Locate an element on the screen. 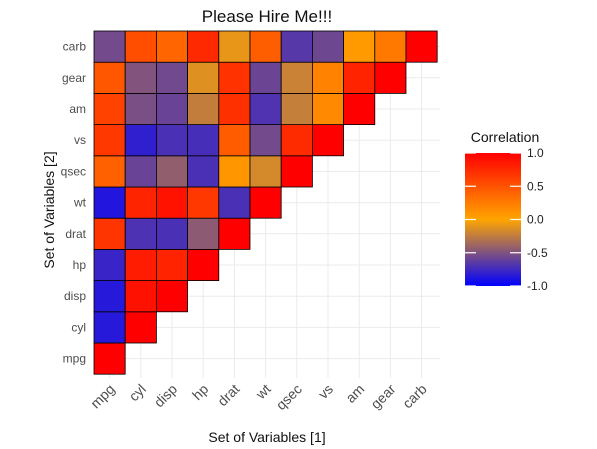  heatmap-tile-cyl-vs is located at coordinates (140, 140).